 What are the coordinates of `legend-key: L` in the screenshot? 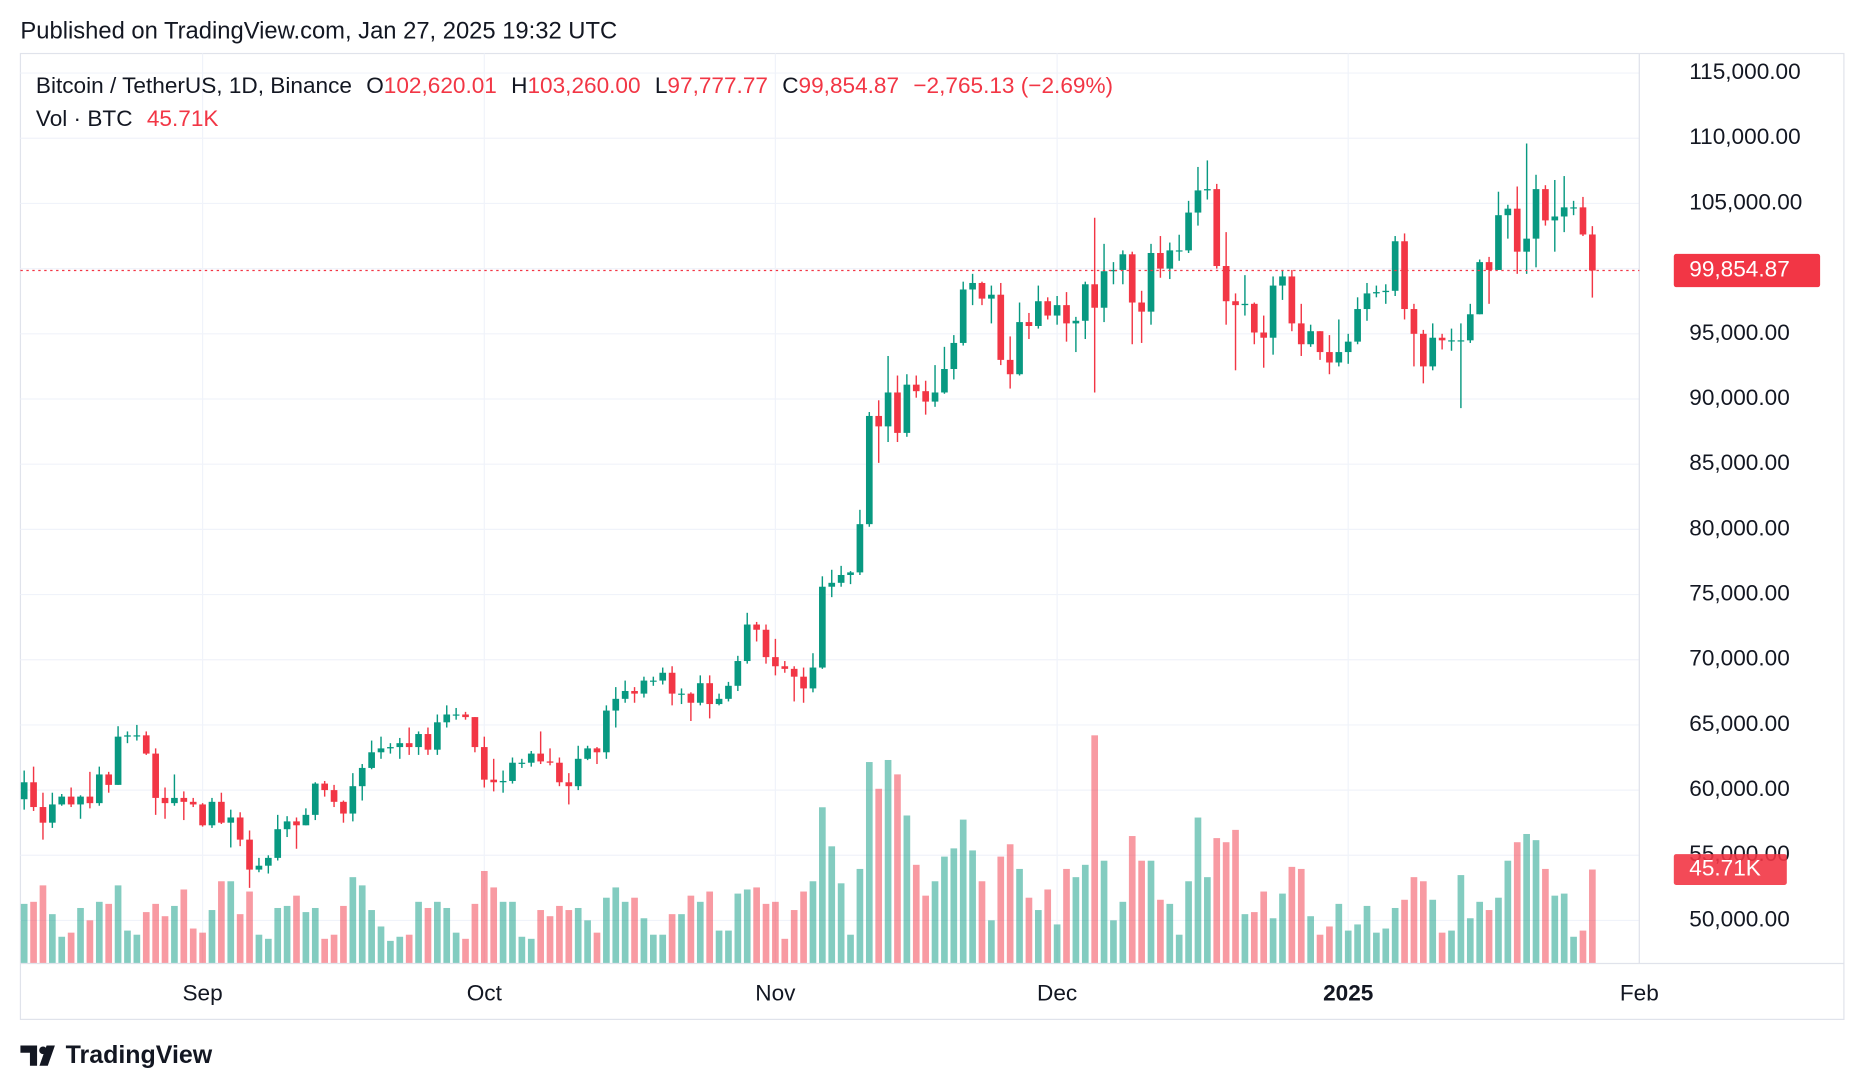 It's located at (661, 85).